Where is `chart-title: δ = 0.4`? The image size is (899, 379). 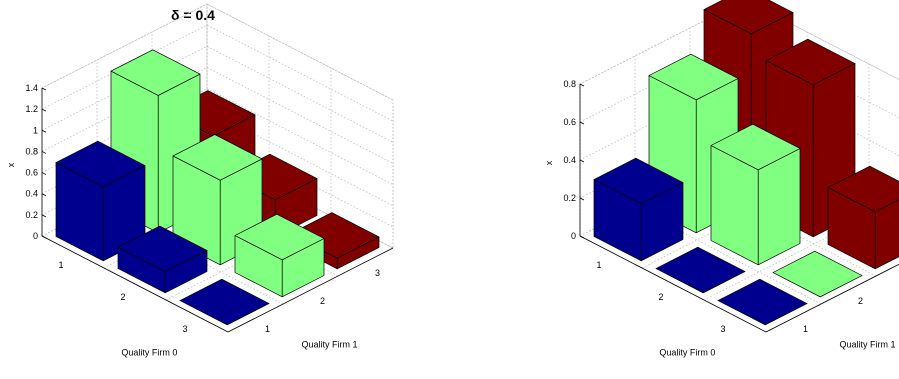 chart-title: δ = 0.4 is located at coordinates (193, 15).